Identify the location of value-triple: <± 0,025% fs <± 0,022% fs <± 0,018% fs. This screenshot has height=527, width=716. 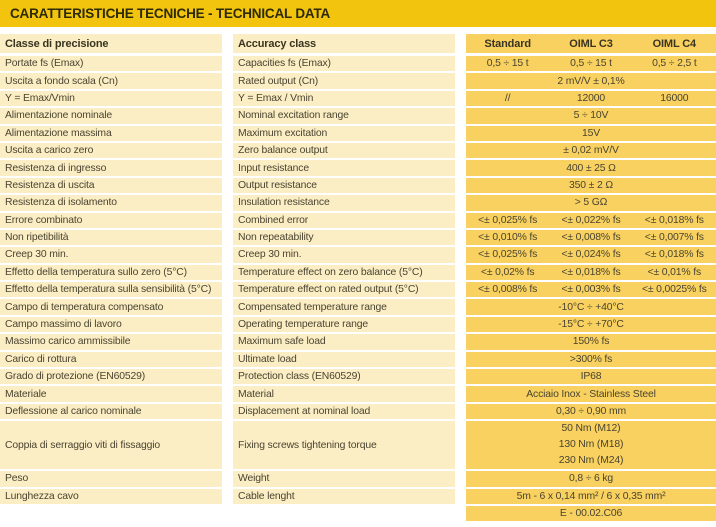
(591, 220).